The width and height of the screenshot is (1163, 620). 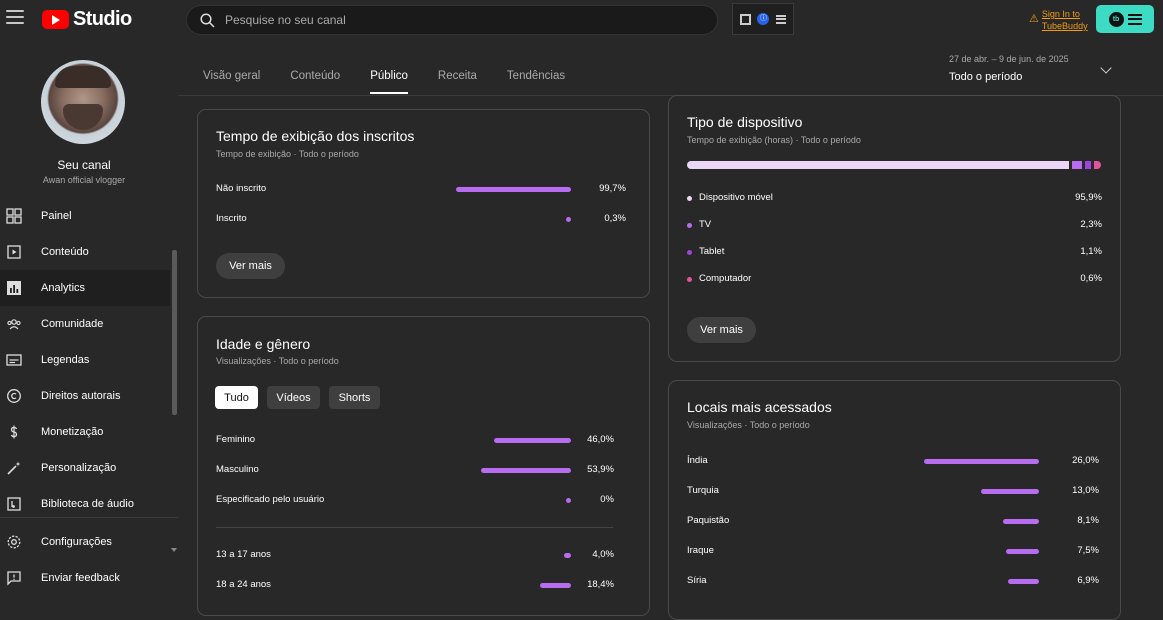 What do you see at coordinates (14, 578) in the screenshot?
I see `feedback-icon` at bounding box center [14, 578].